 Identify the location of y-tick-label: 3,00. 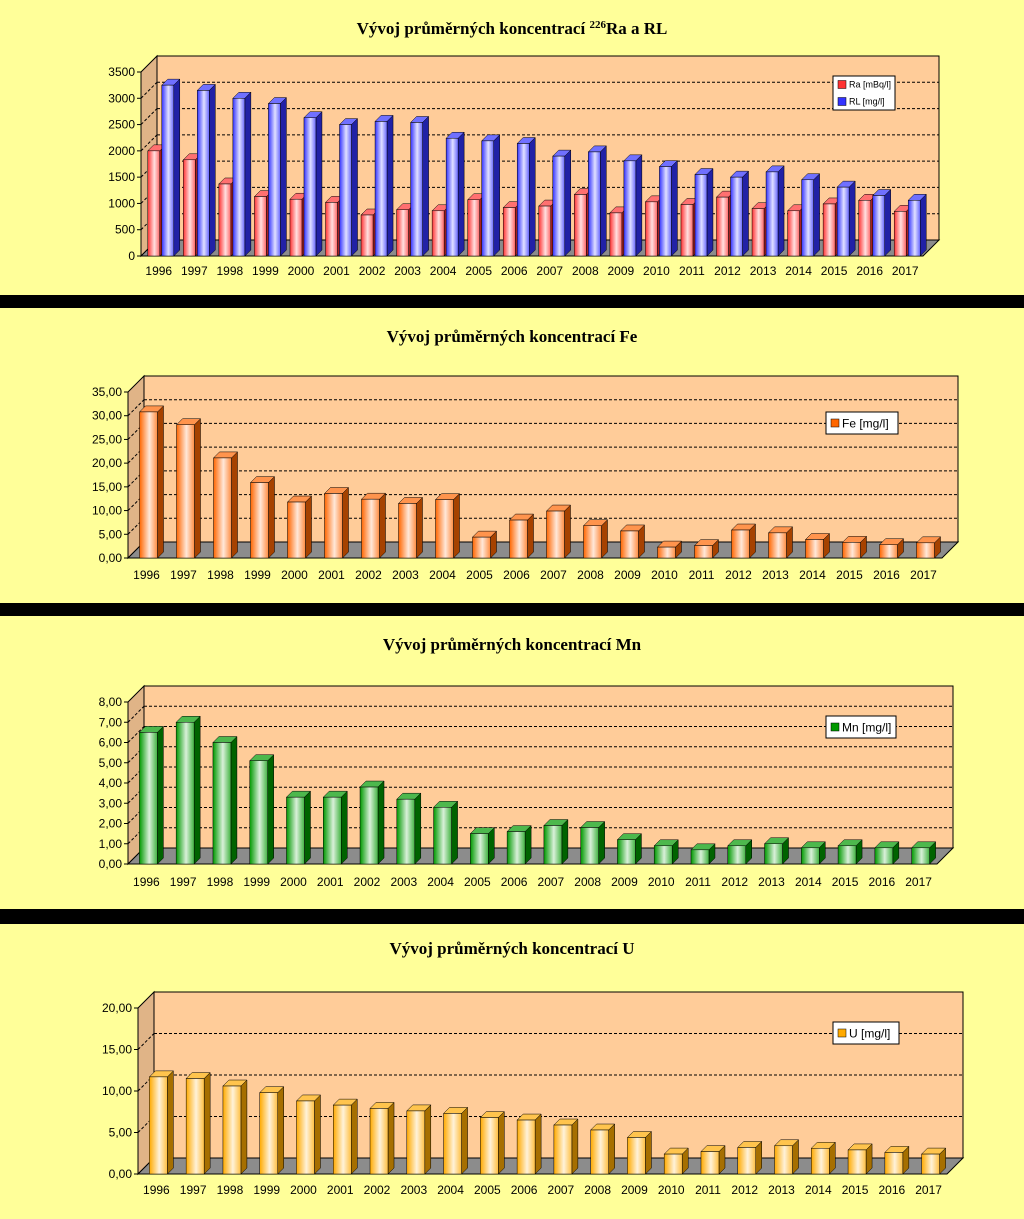
(111, 803).